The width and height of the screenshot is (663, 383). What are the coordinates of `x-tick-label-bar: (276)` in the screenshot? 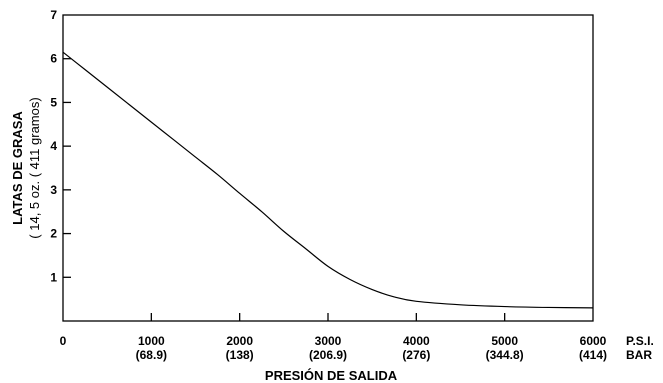 It's located at (416, 355).